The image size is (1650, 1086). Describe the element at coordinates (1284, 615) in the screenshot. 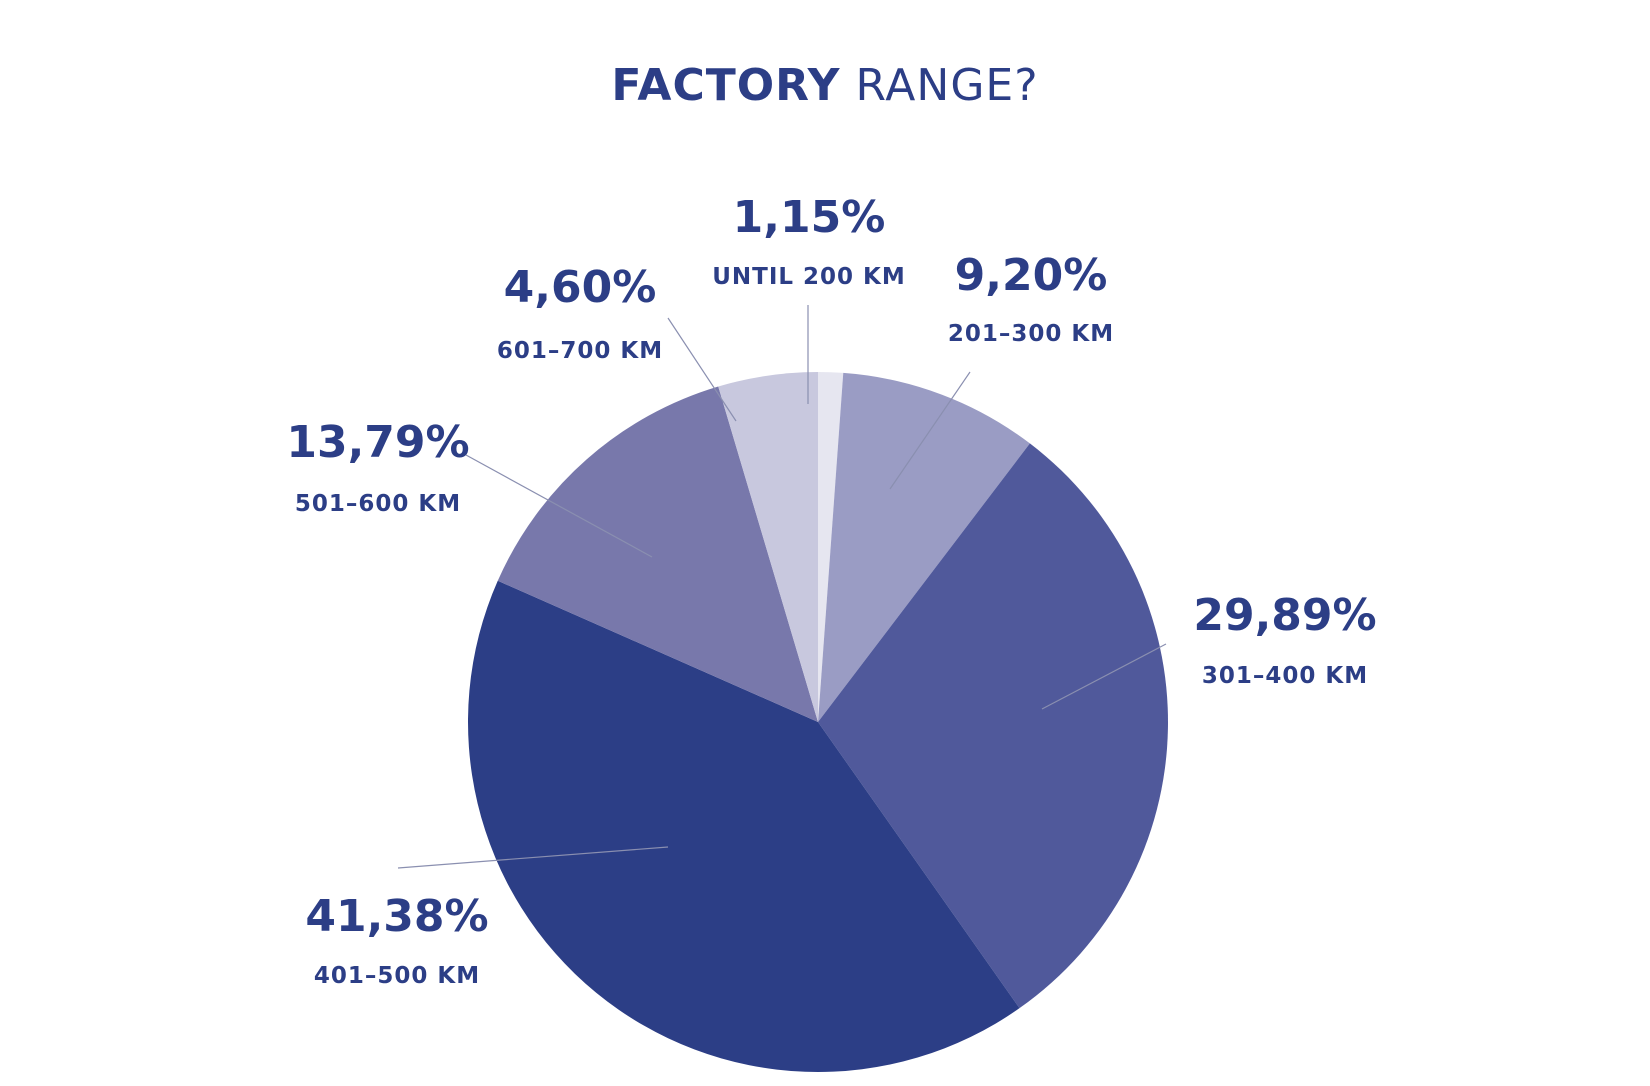

I see `slice-percent-label-3: 29,89%` at that location.